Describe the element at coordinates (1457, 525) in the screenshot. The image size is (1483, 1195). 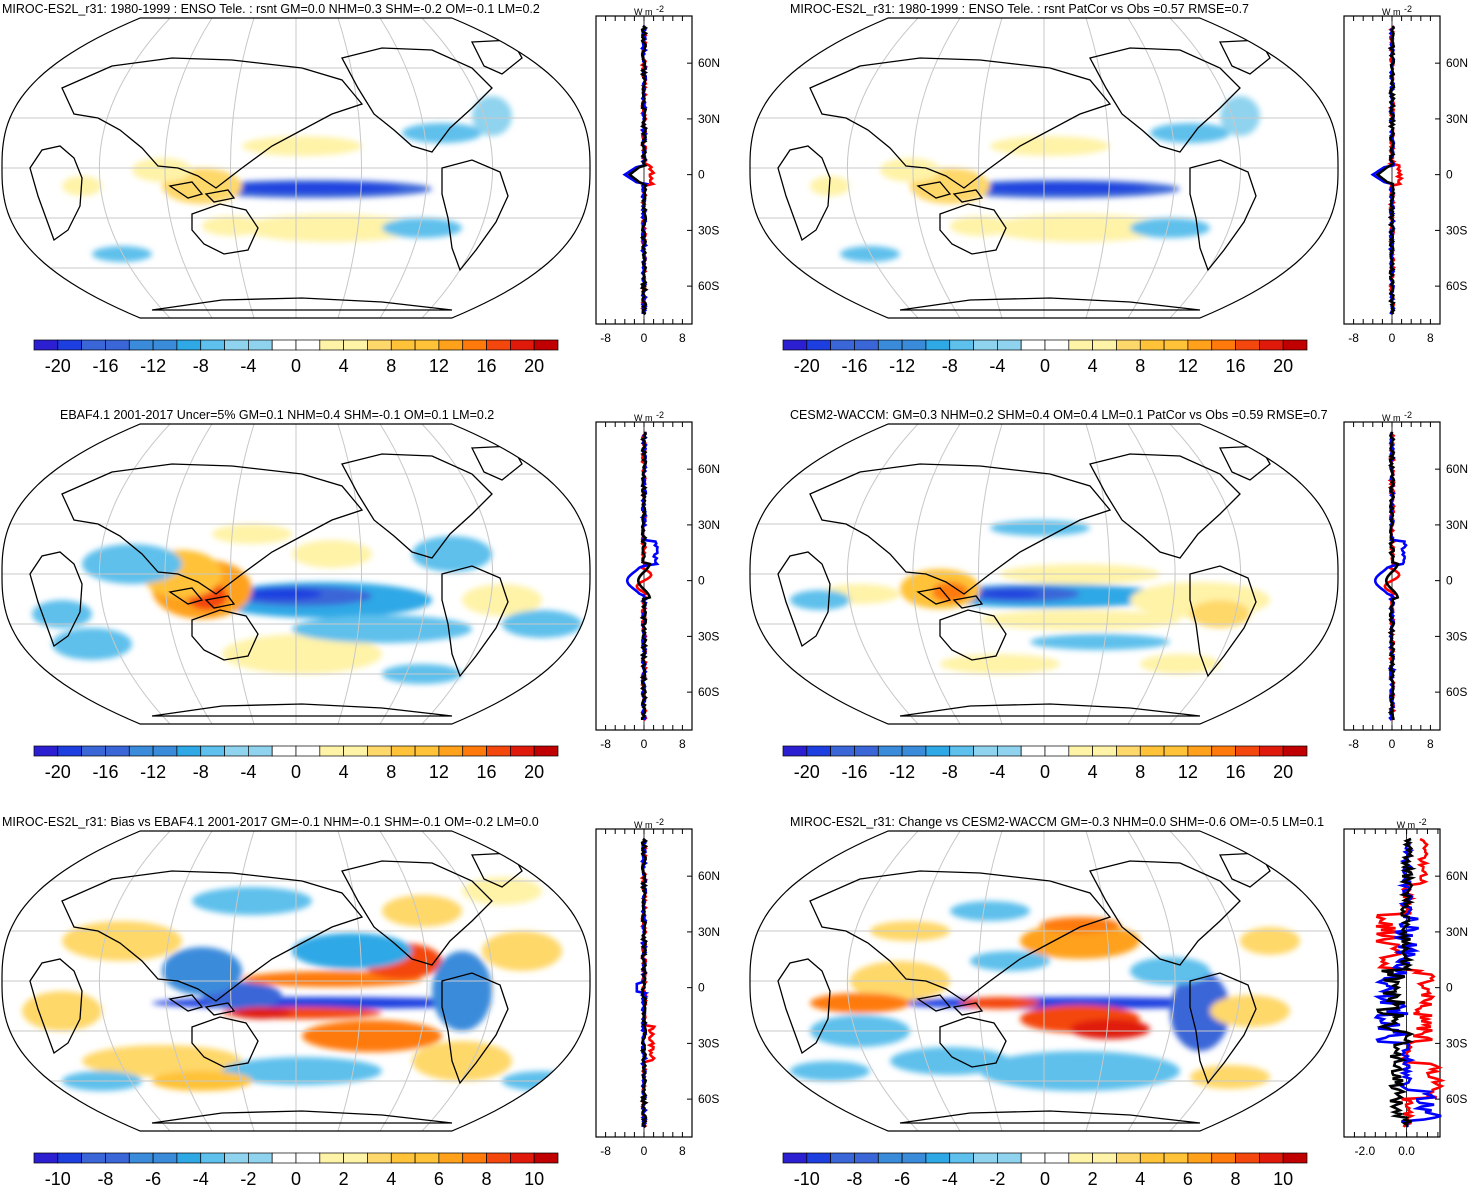
I see `zonal-lat-label: 30N` at that location.